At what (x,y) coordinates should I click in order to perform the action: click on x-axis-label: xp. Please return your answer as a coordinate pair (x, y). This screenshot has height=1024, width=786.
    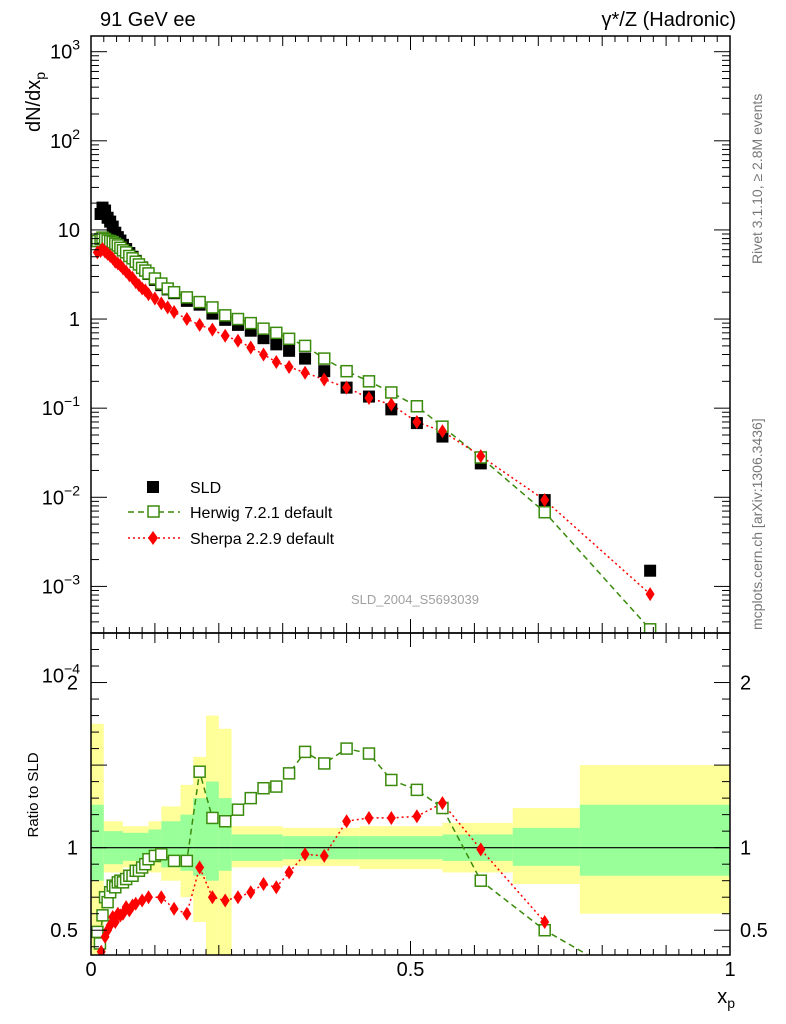
    Looking at the image, I should click on (726, 998).